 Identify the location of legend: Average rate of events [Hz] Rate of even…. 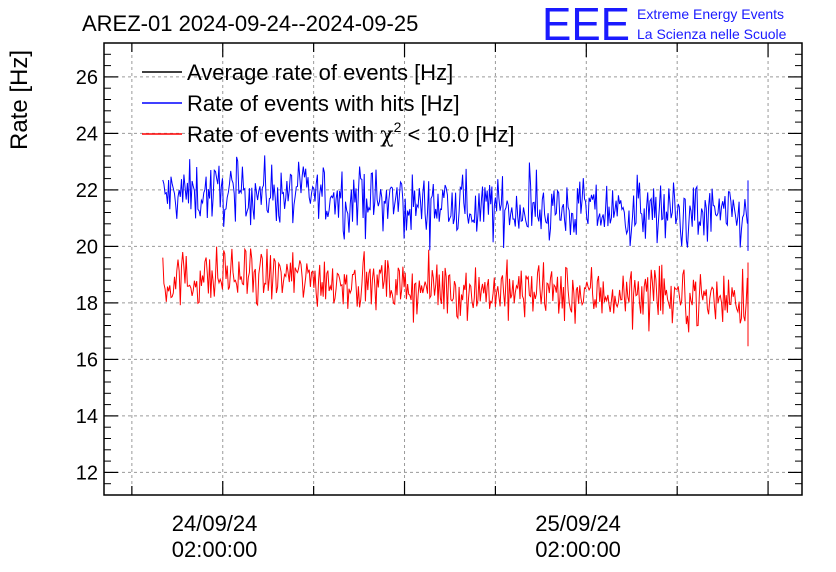
(328, 104).